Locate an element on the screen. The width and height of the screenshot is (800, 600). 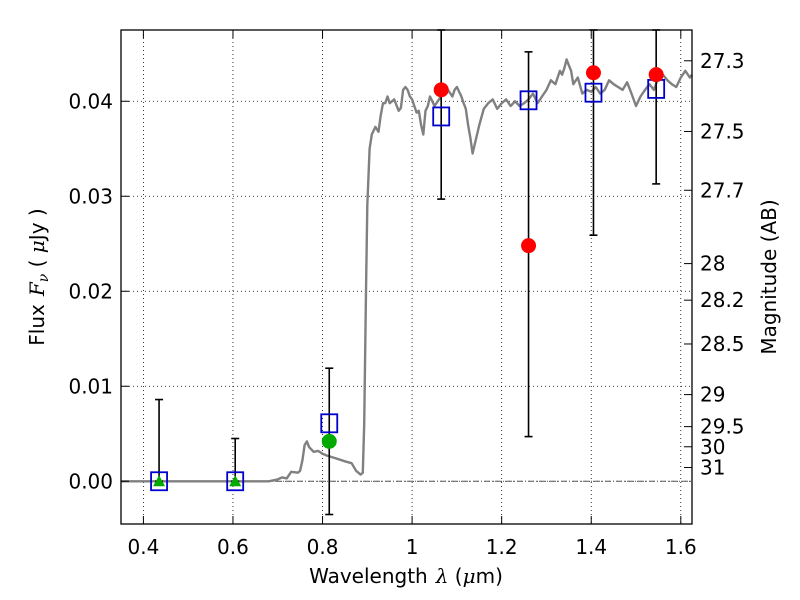
y2-tick-label: 30 is located at coordinates (712, 447).